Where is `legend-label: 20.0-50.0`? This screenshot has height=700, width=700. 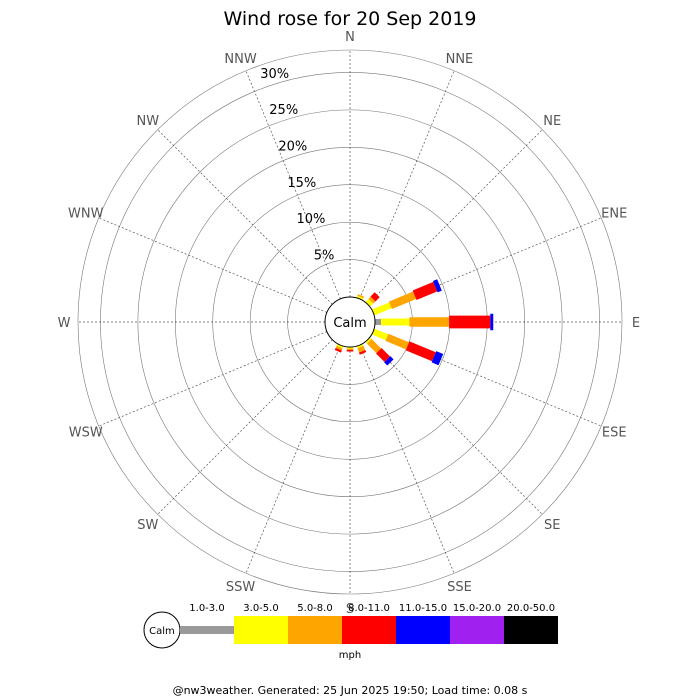
legend-label: 20.0-50.0 is located at coordinates (531, 608).